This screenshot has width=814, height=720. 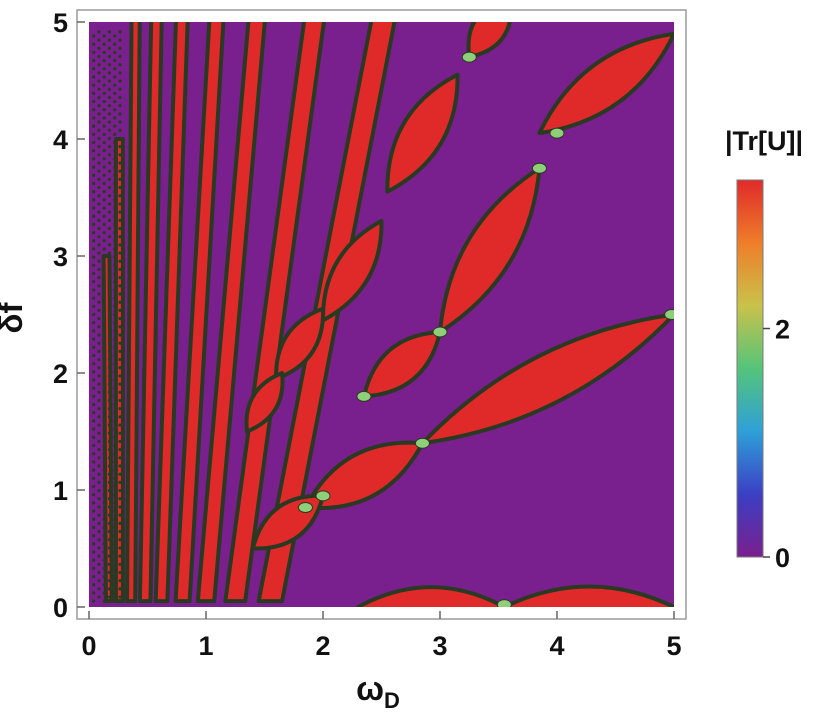 What do you see at coordinates (556, 646) in the screenshot?
I see `x-tick-label: 4` at bounding box center [556, 646].